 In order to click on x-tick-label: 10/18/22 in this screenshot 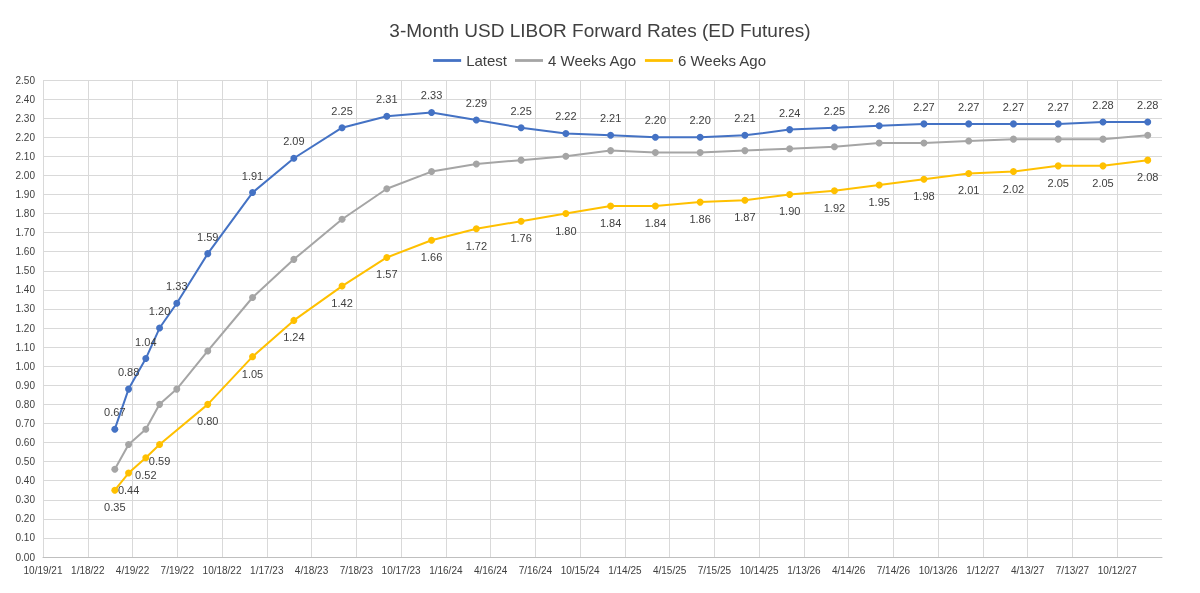, I will do `click(222, 570)`.